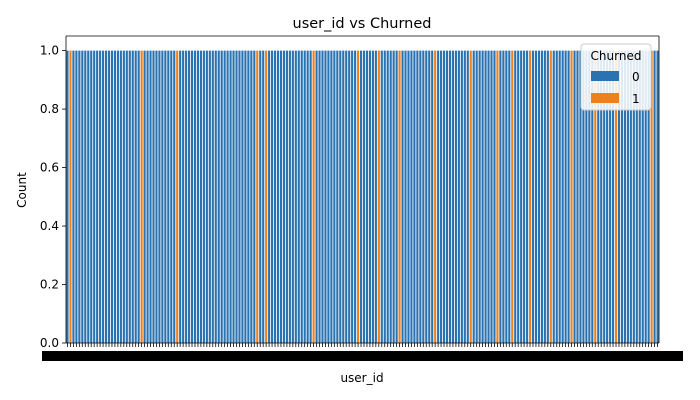 The height and width of the screenshot is (400, 700). I want to click on x-tick-labels, so click(362, 356).